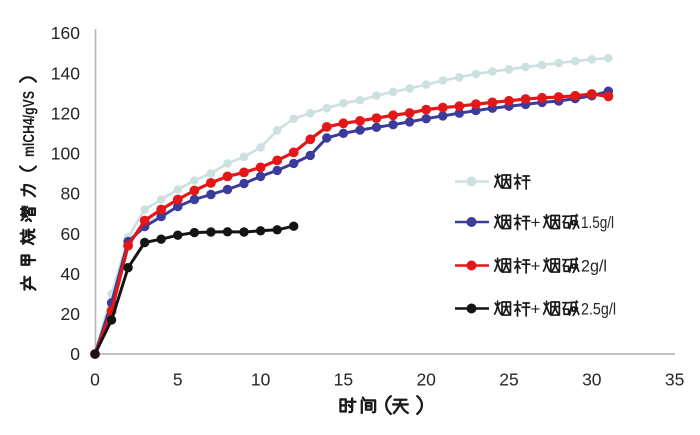 The height and width of the screenshot is (435, 700). What do you see at coordinates (71, 274) in the screenshot?
I see `svg-text: 40` at bounding box center [71, 274].